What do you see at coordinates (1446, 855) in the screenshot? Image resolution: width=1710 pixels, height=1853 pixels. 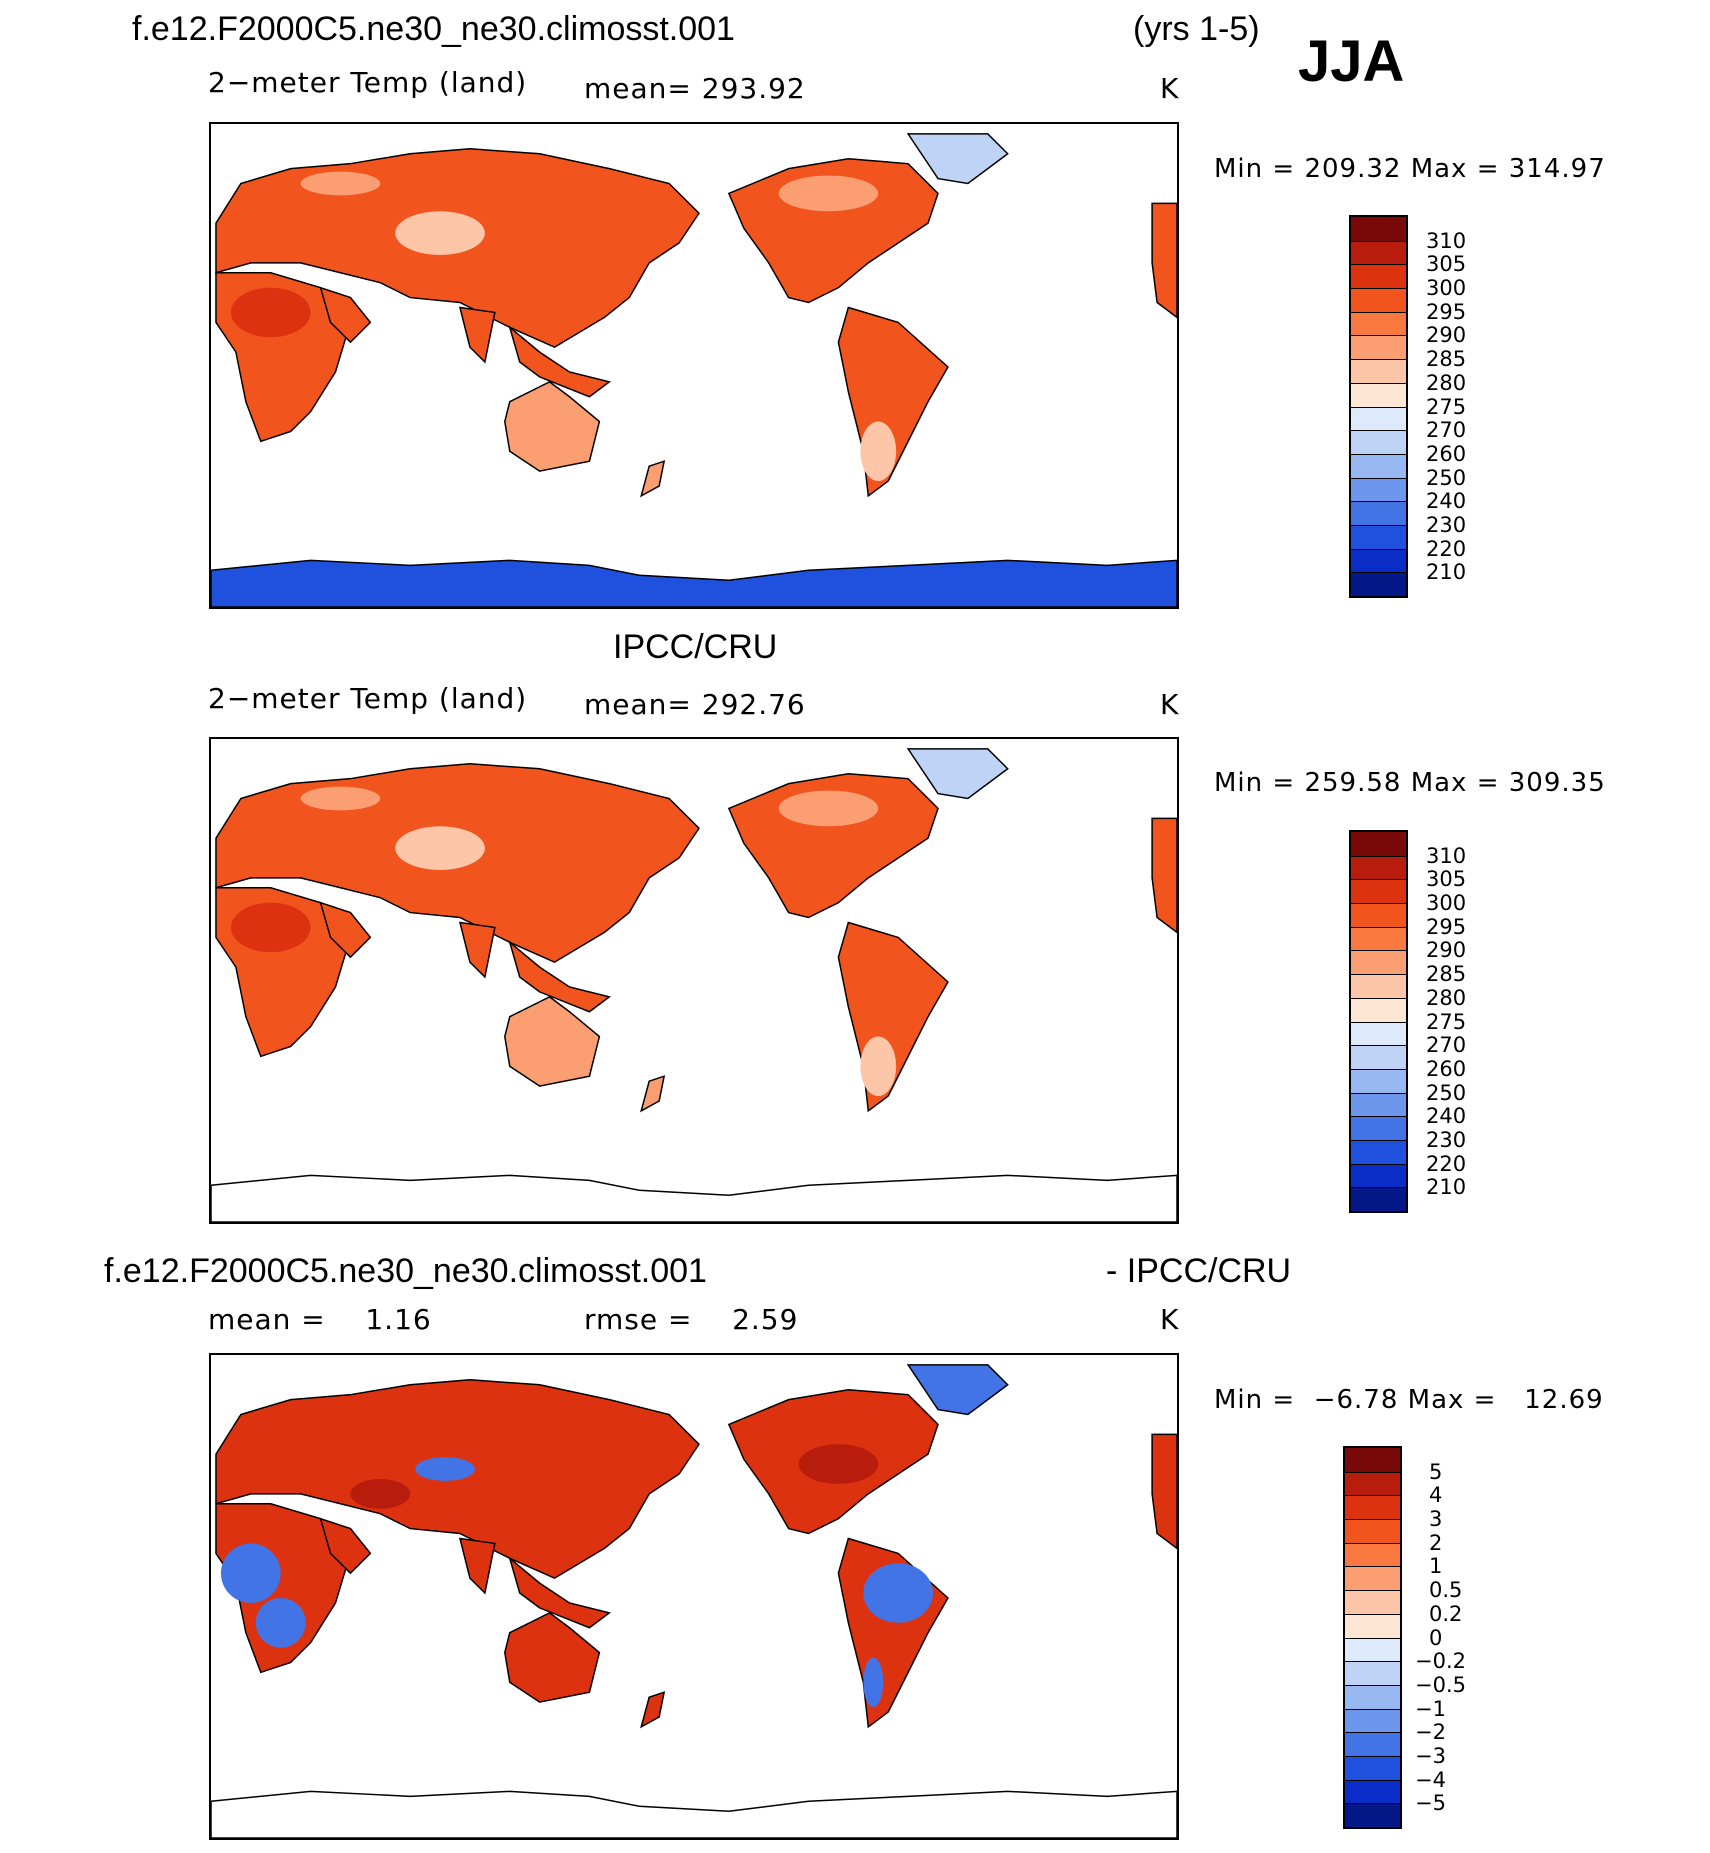 I see `colorbar-tick-label: 310` at bounding box center [1446, 855].